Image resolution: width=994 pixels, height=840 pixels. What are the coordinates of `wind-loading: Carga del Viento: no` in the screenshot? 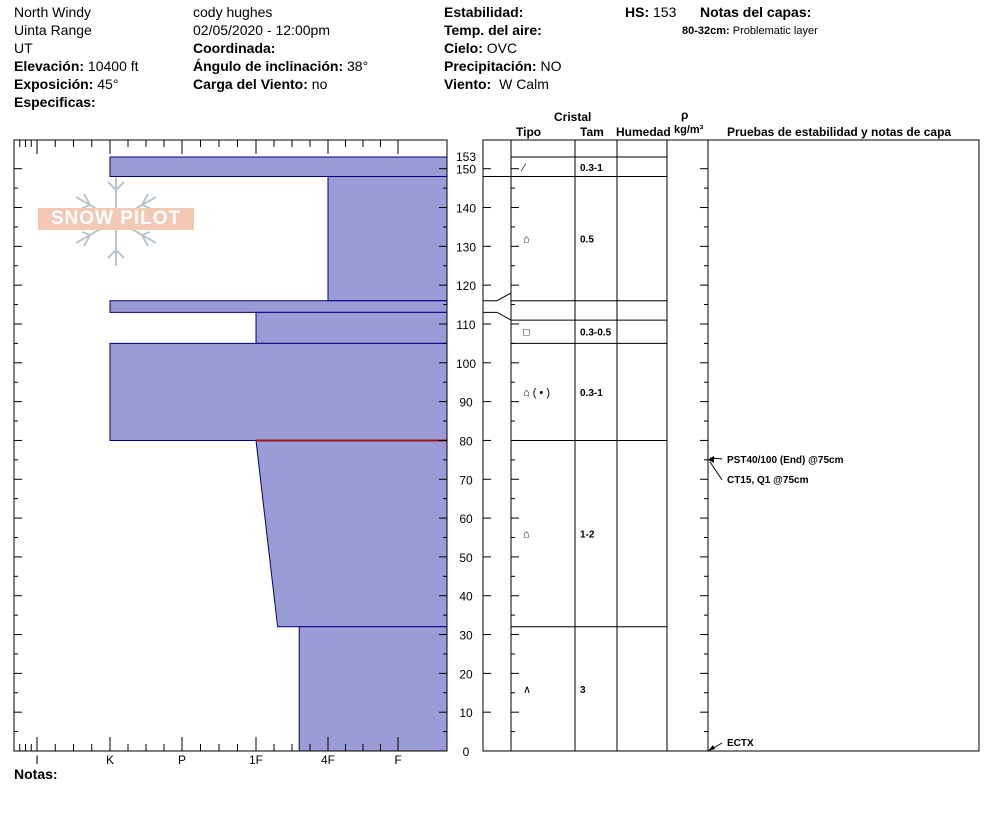 It's located at (260, 84).